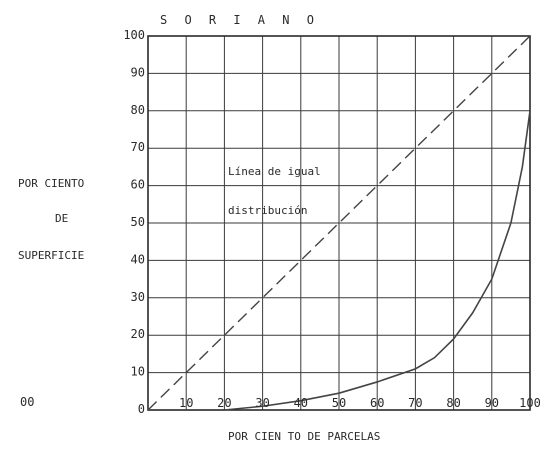 This screenshot has width=552, height=459. I want to click on y-tick-label: 20, so click(138, 334).